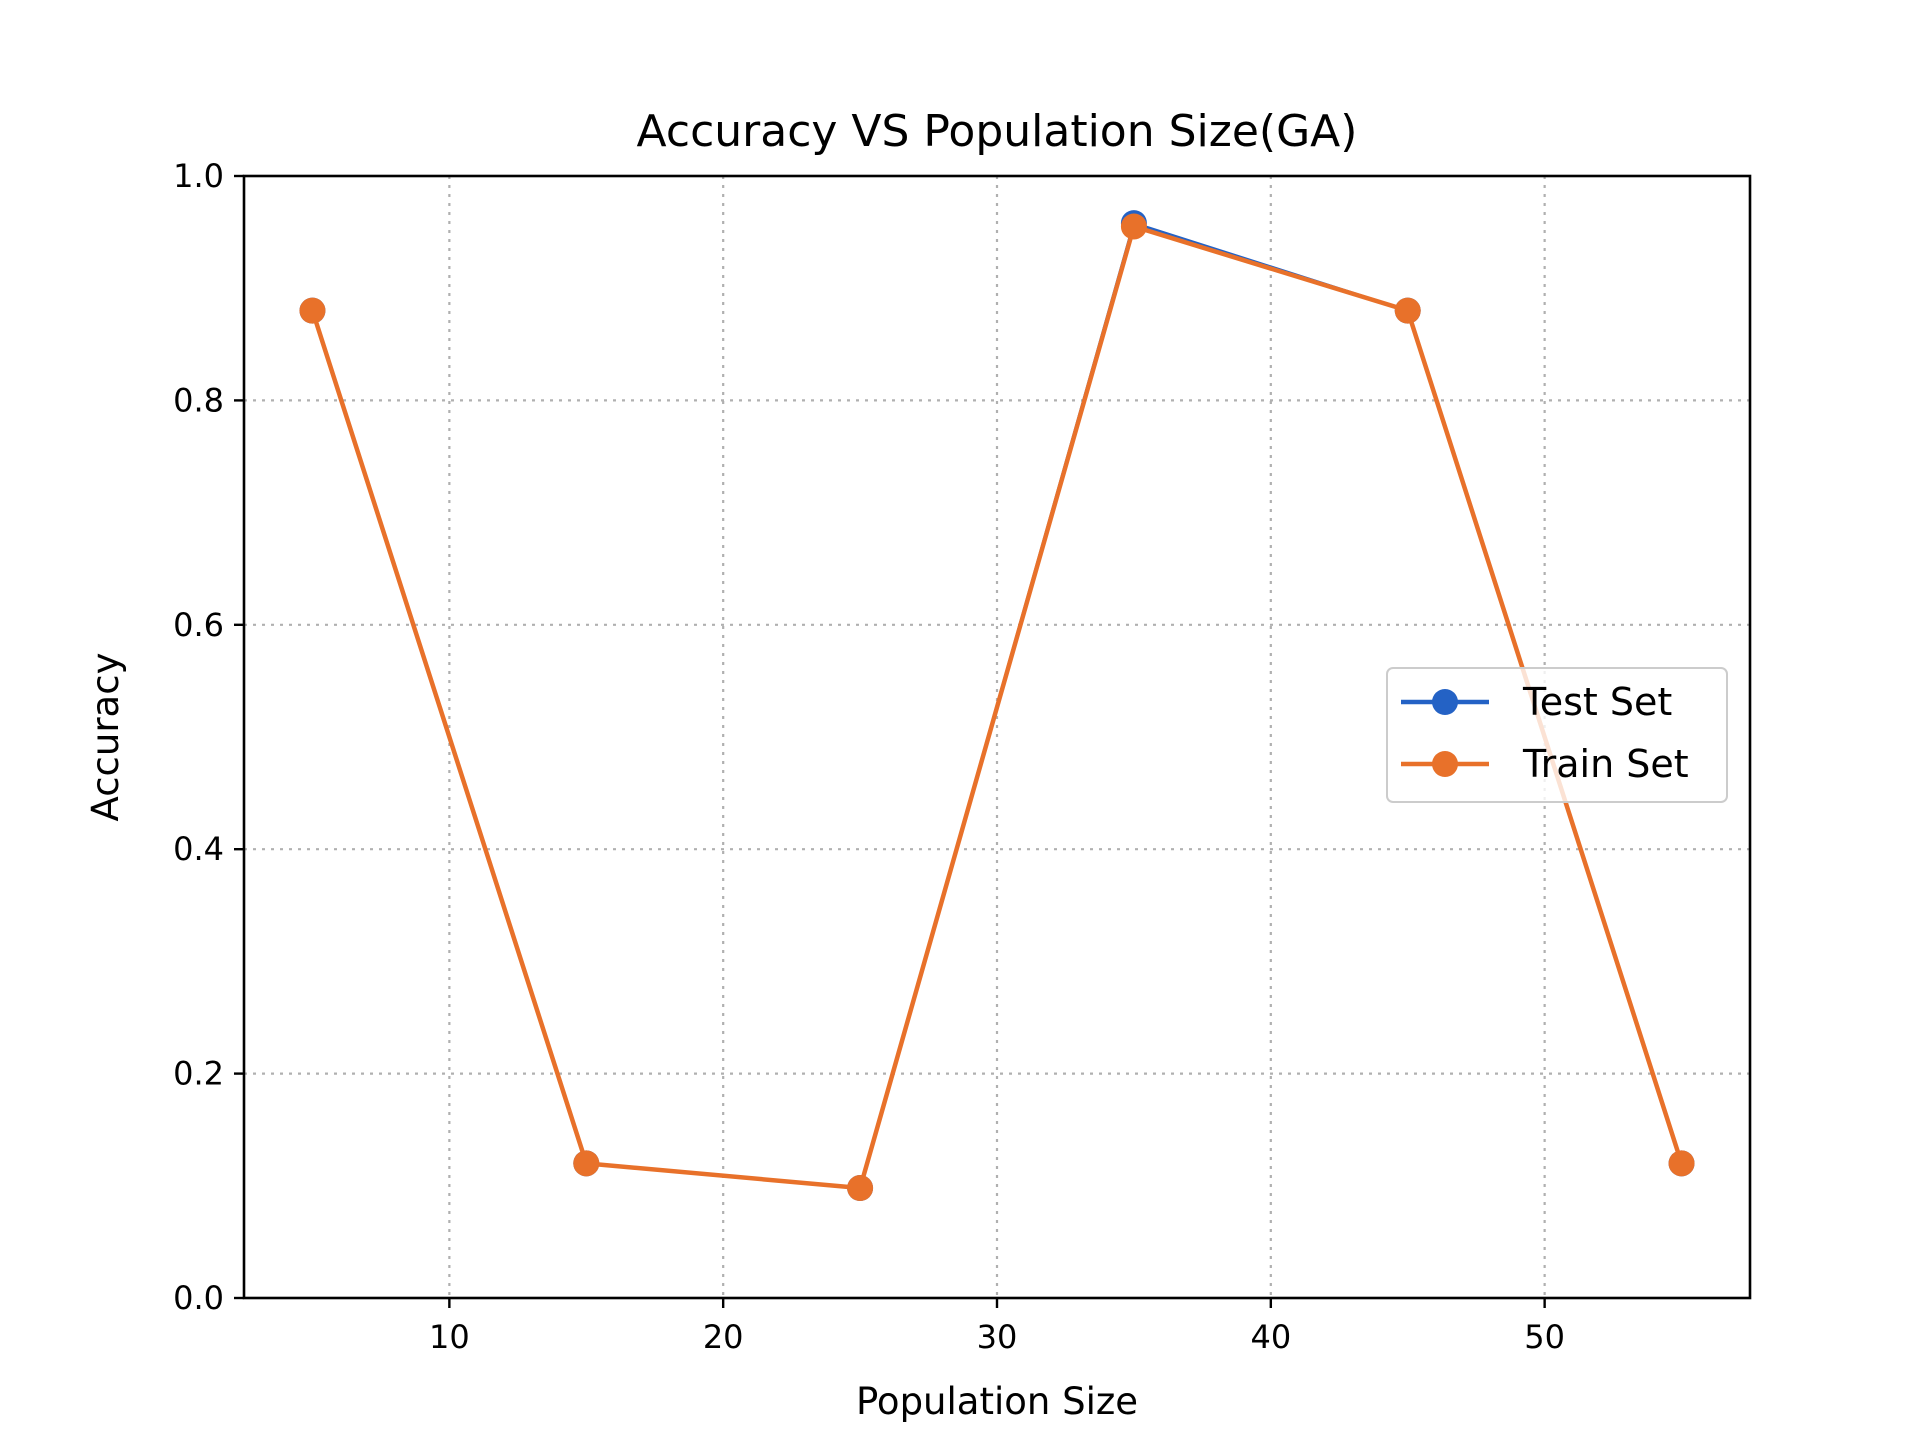  I want to click on legend-marker-test-set, so click(1445, 702).